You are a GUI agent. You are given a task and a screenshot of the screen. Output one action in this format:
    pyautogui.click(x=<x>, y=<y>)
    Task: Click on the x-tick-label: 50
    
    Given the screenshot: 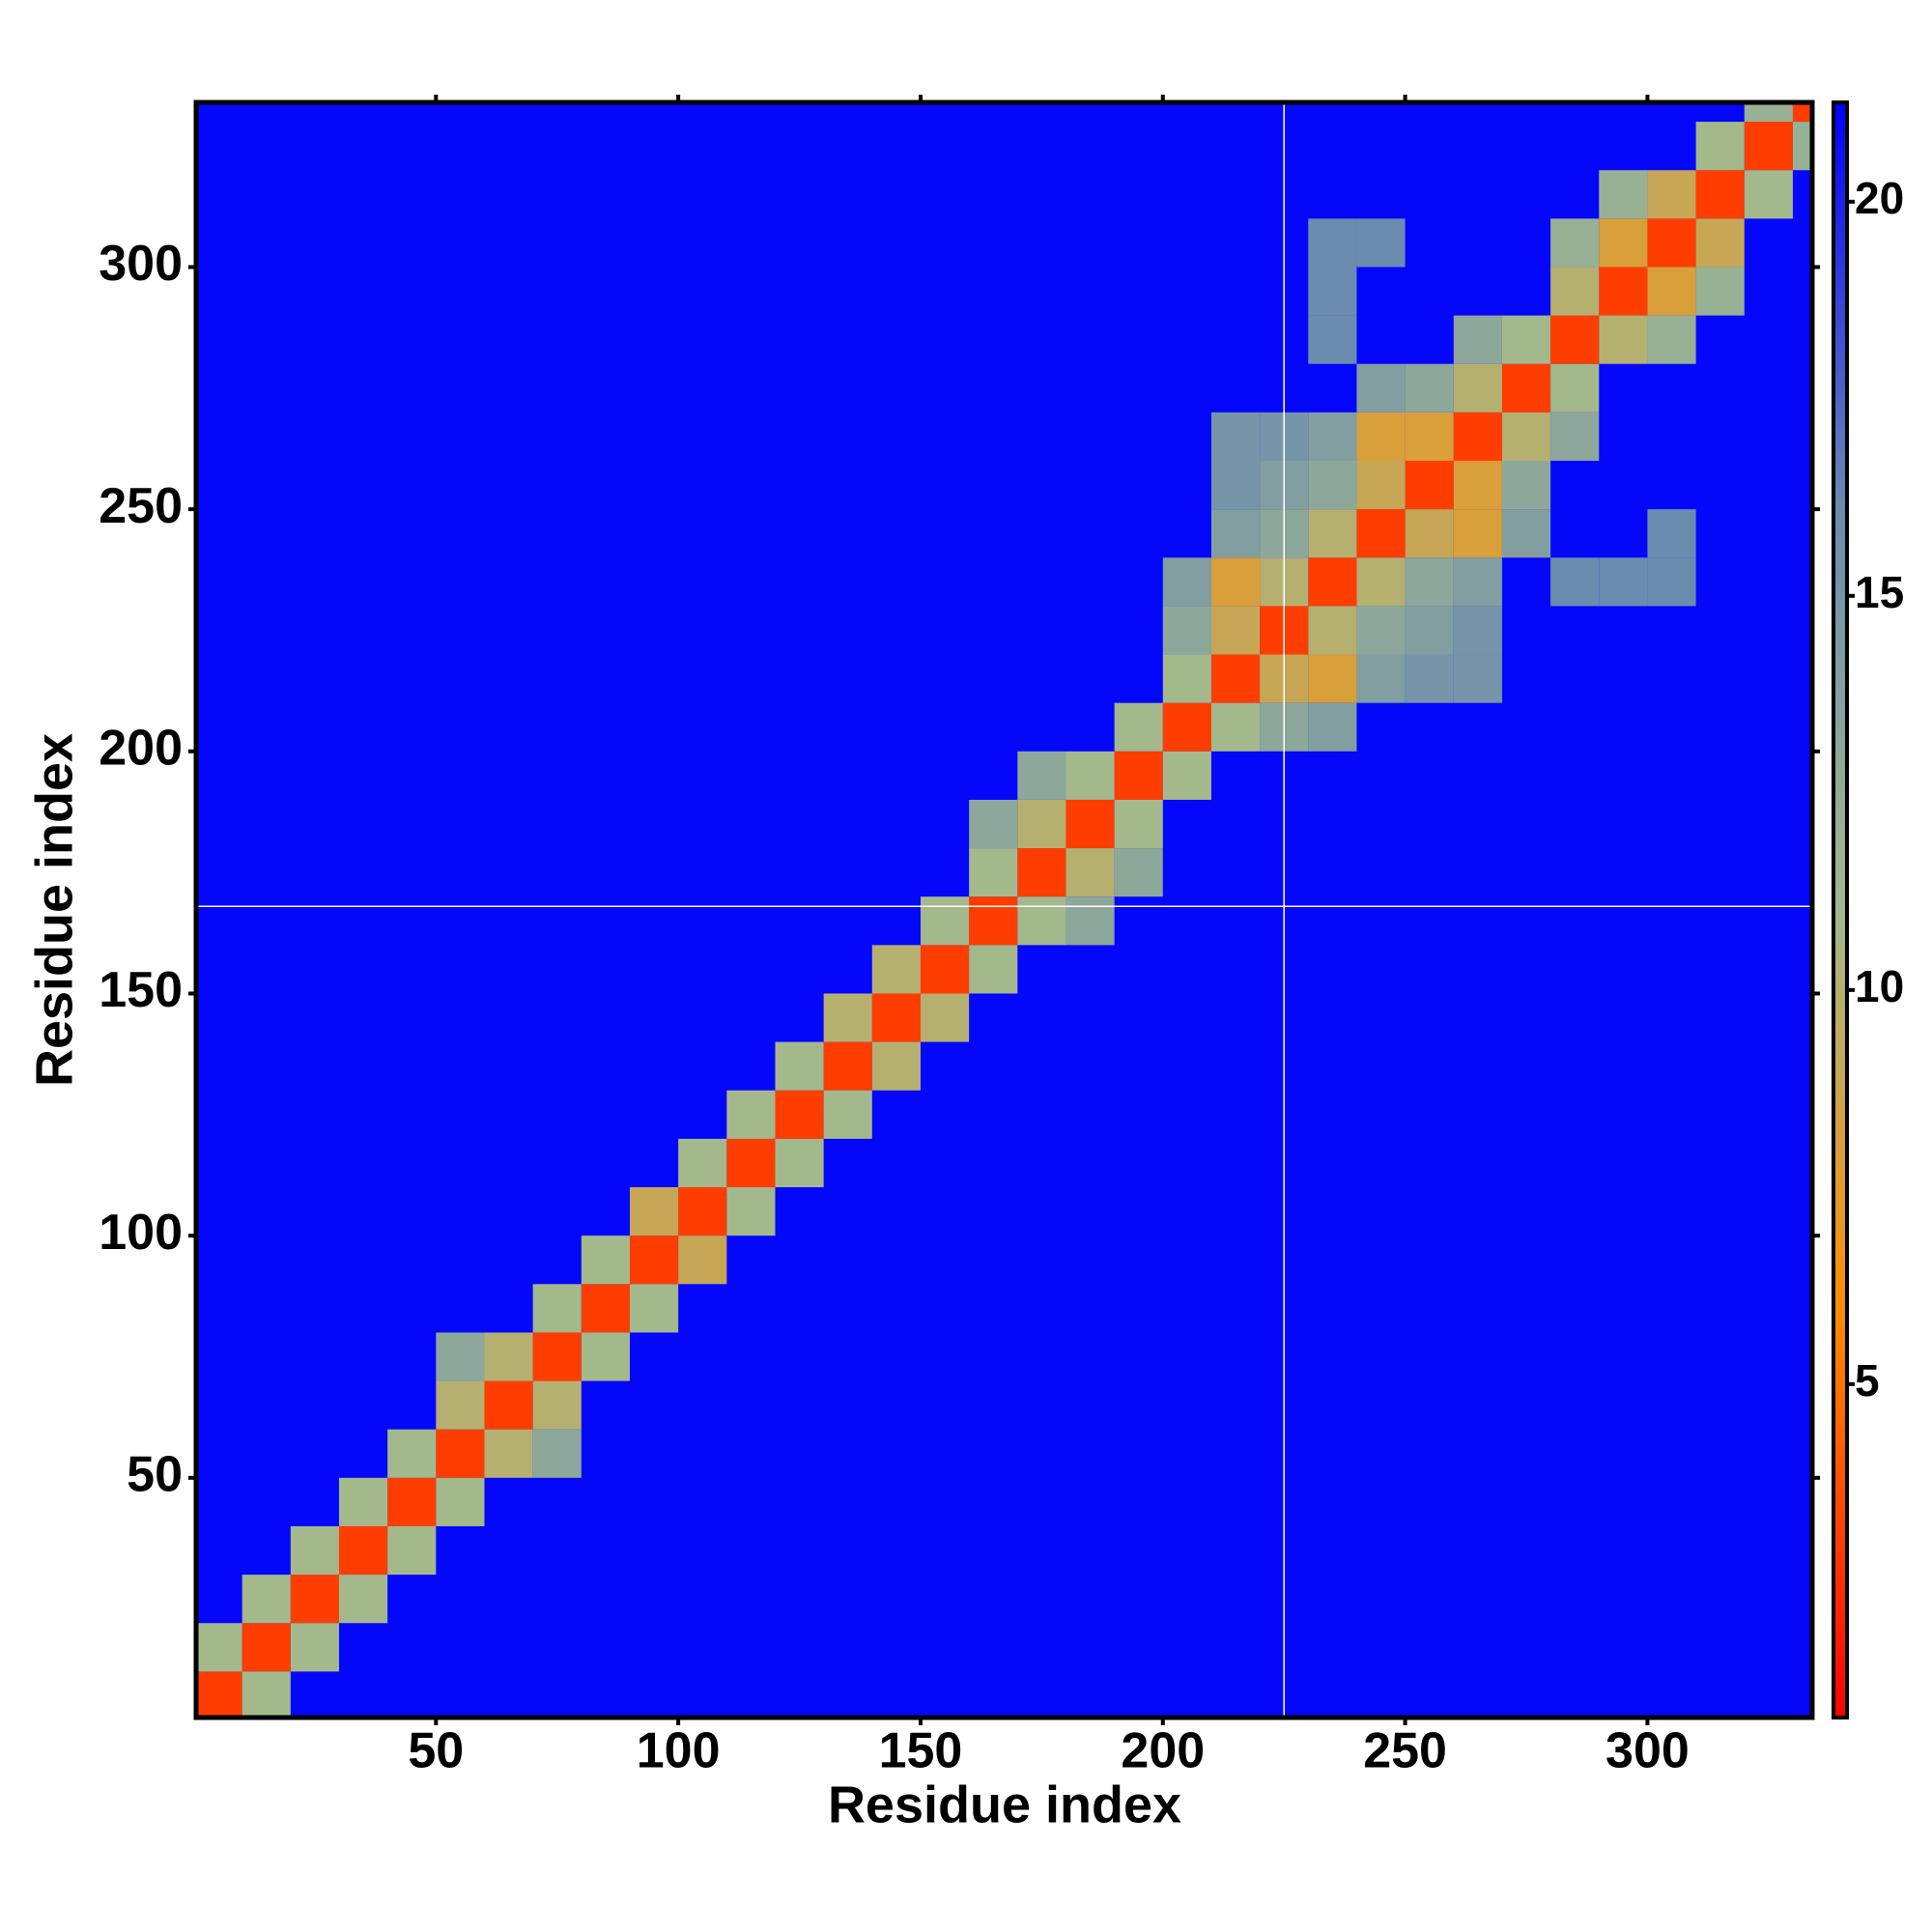 What is the action you would take?
    pyautogui.click(x=436, y=1751)
    